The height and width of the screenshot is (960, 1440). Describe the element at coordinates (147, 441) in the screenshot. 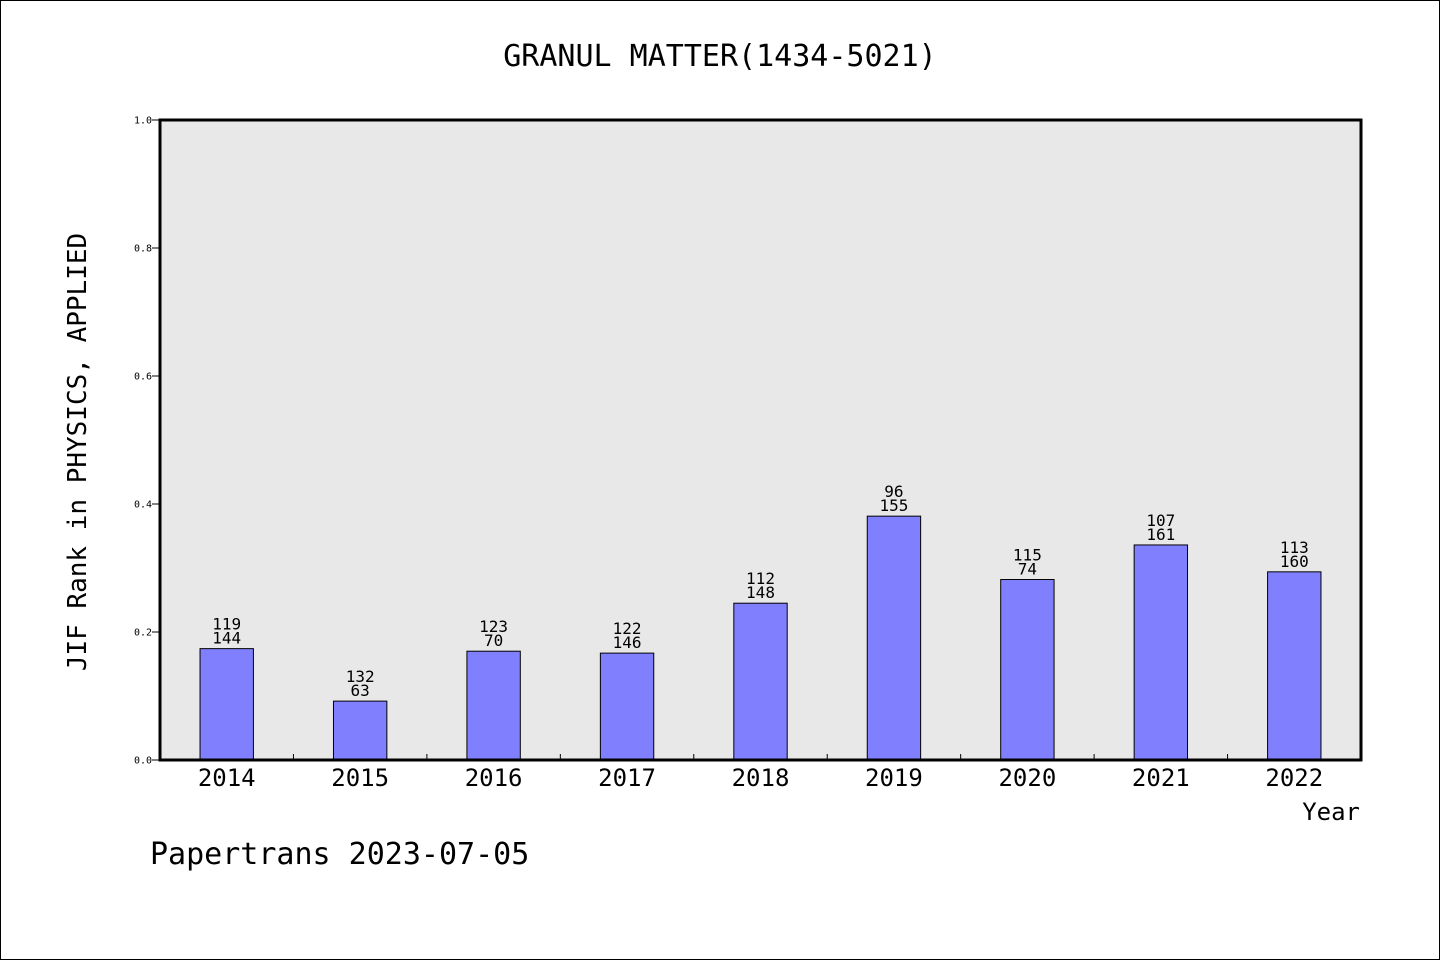

I see `y-axis-ticks: 0.0 0.2 0.4 0.6 0.8 1.0` at that location.